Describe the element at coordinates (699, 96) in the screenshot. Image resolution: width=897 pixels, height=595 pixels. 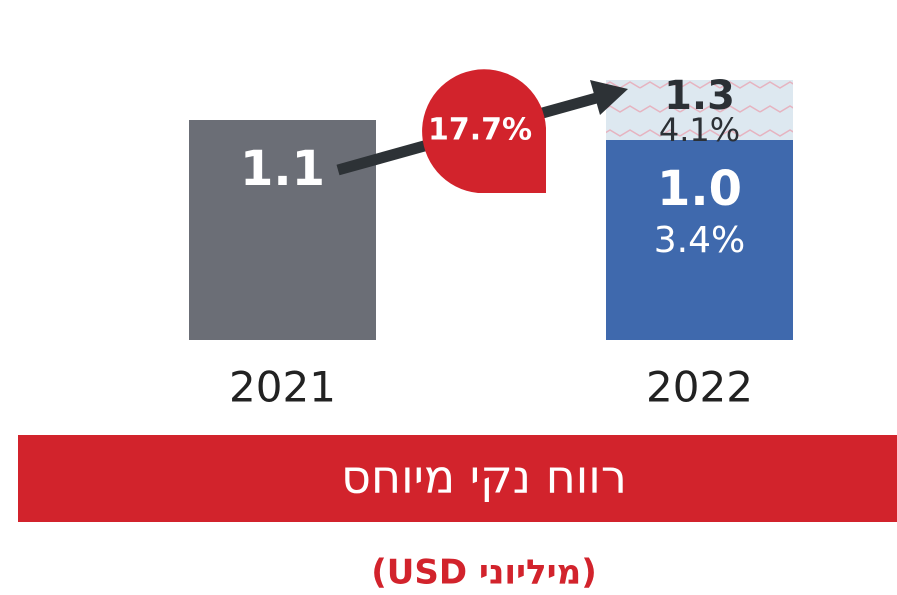
I see `value-label: 1.3` at that location.